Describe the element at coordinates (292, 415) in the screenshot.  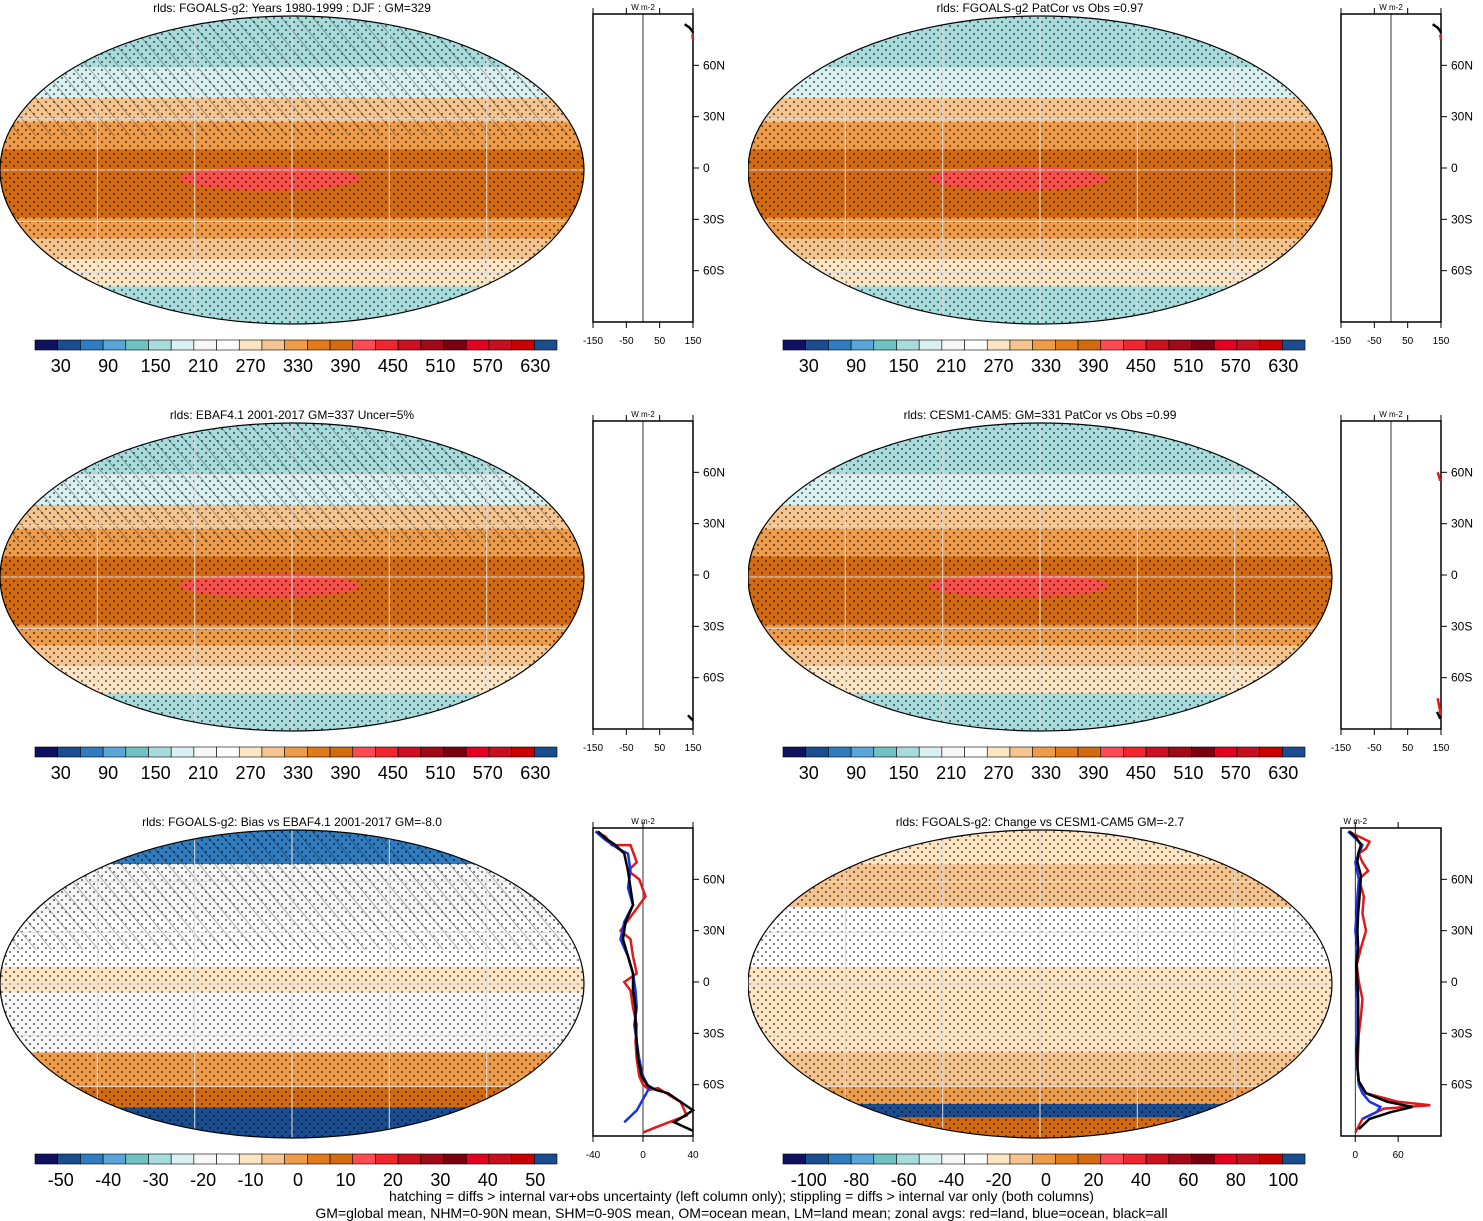
I see `panel-title: rlds: EBAF4.1 2001-2017 GM=337 Uncer=5%` at that location.